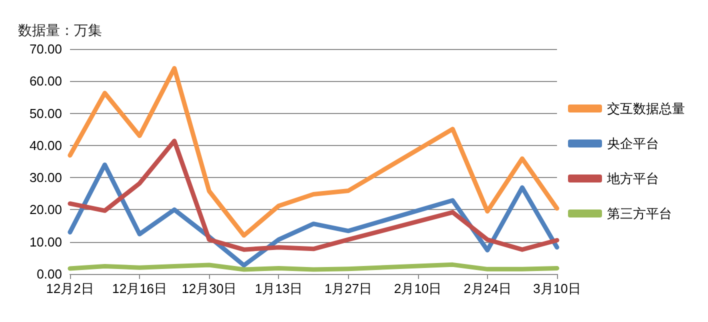 The width and height of the screenshot is (708, 322). Describe the element at coordinates (45, 178) in the screenshot. I see `y-tick-label: 30.00` at that location.